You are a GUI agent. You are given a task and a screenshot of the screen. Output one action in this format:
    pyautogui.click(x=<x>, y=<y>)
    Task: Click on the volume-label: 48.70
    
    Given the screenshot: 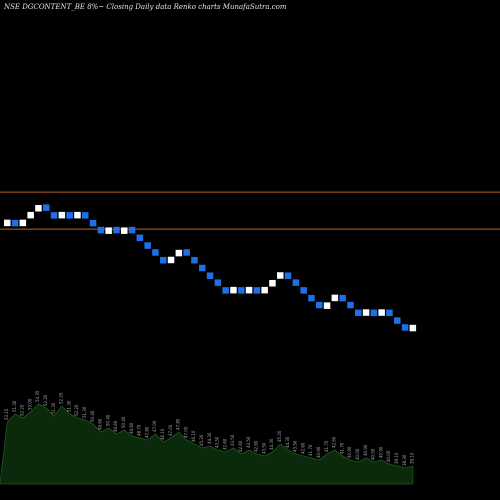 What is the action you would take?
    pyautogui.click(x=139, y=430)
    